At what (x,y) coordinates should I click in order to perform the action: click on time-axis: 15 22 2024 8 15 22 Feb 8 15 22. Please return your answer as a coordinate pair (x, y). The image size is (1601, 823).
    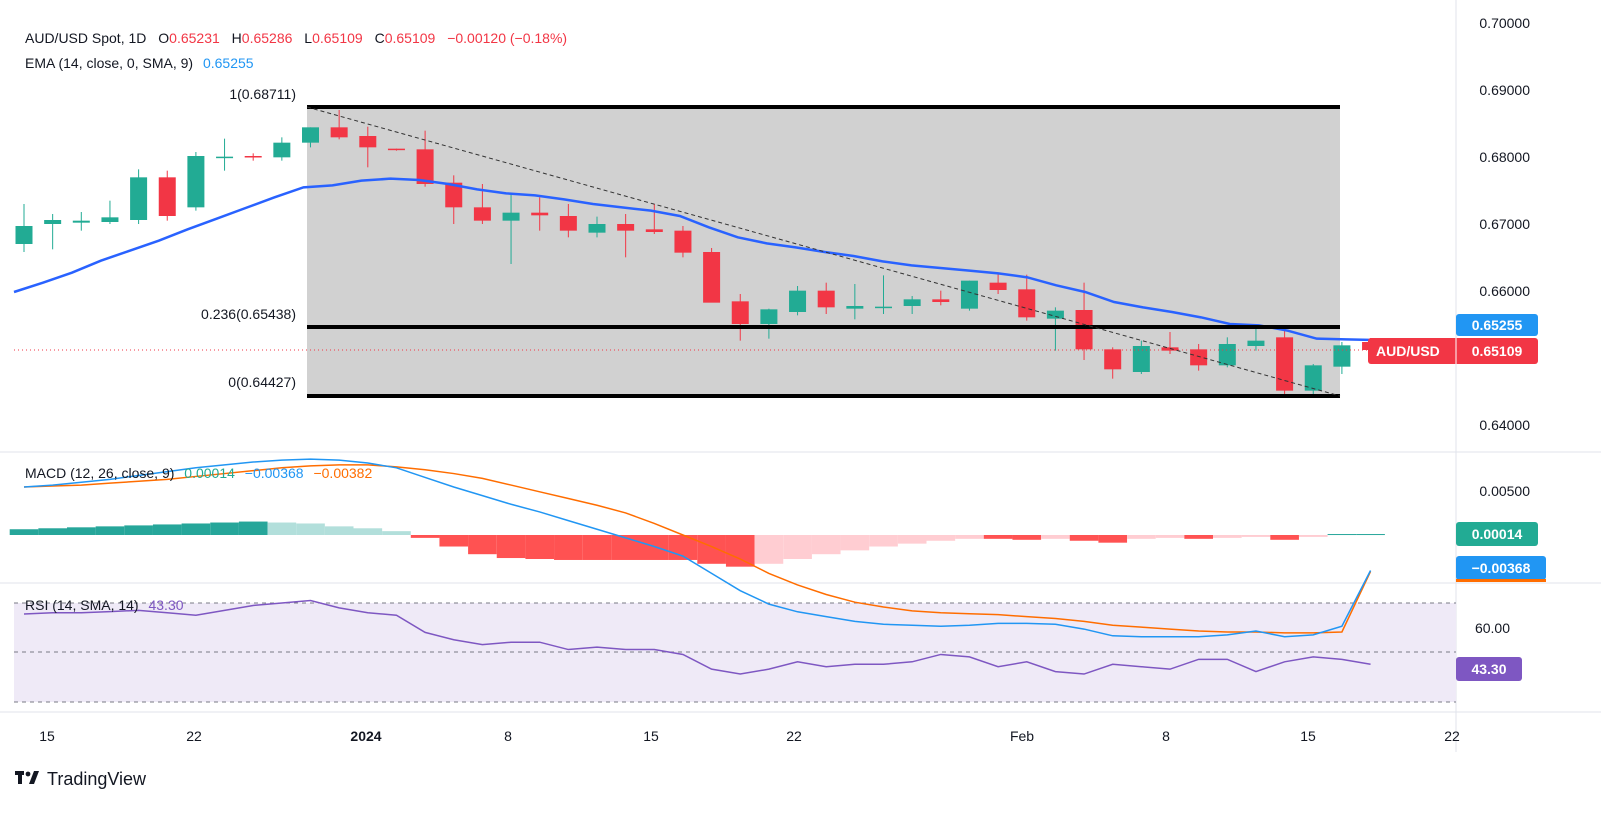
    Looking at the image, I should click on (749, 736).